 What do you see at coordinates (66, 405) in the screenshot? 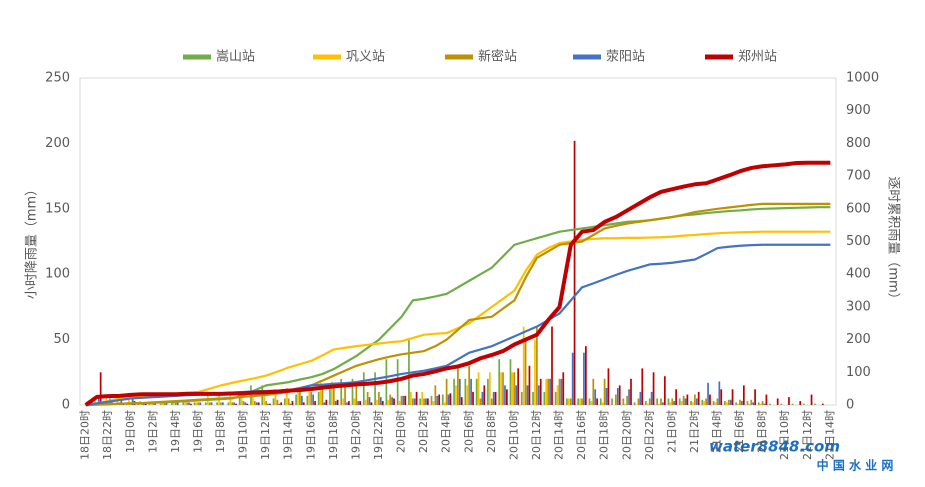
I see `y-tick-label: 0` at bounding box center [66, 405].